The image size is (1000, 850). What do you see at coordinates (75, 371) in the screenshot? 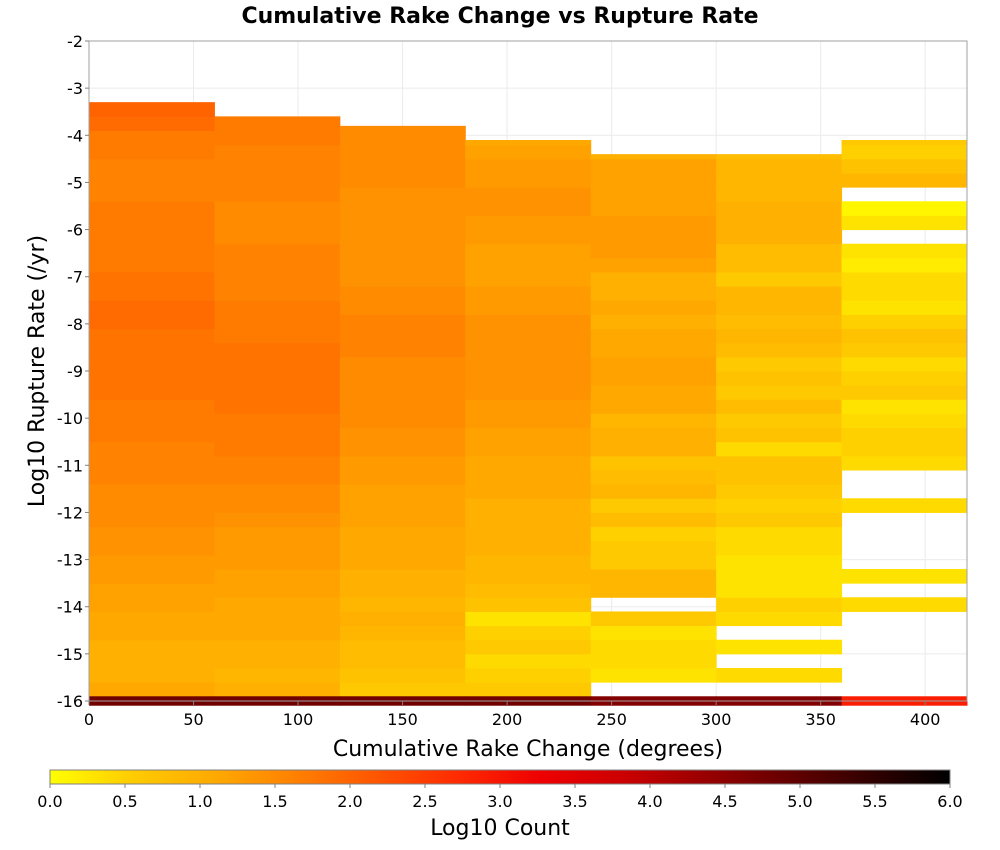
I see `y-tick-label: -9` at bounding box center [75, 371].